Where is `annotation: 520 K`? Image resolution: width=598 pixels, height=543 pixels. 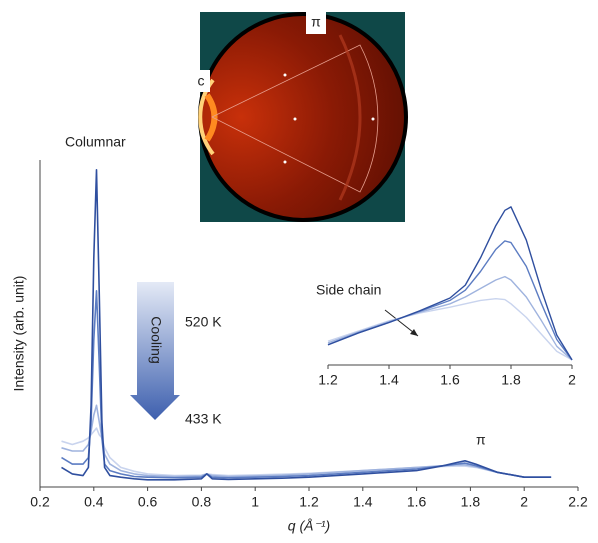 annotation: 520 K is located at coordinates (203, 322).